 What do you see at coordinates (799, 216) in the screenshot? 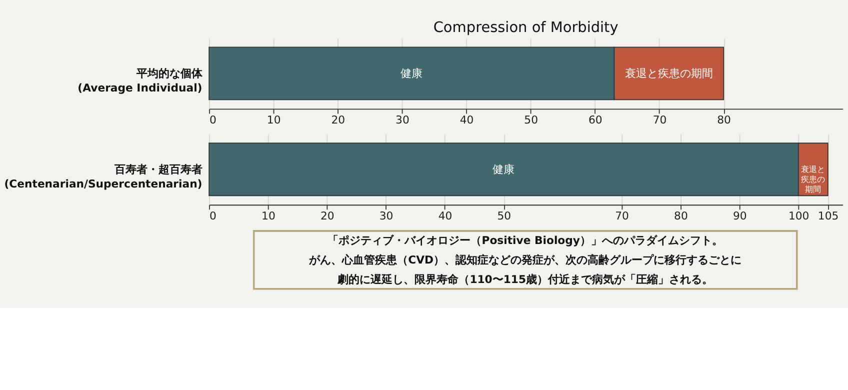
I see `x-tick-label: 100` at bounding box center [799, 216].